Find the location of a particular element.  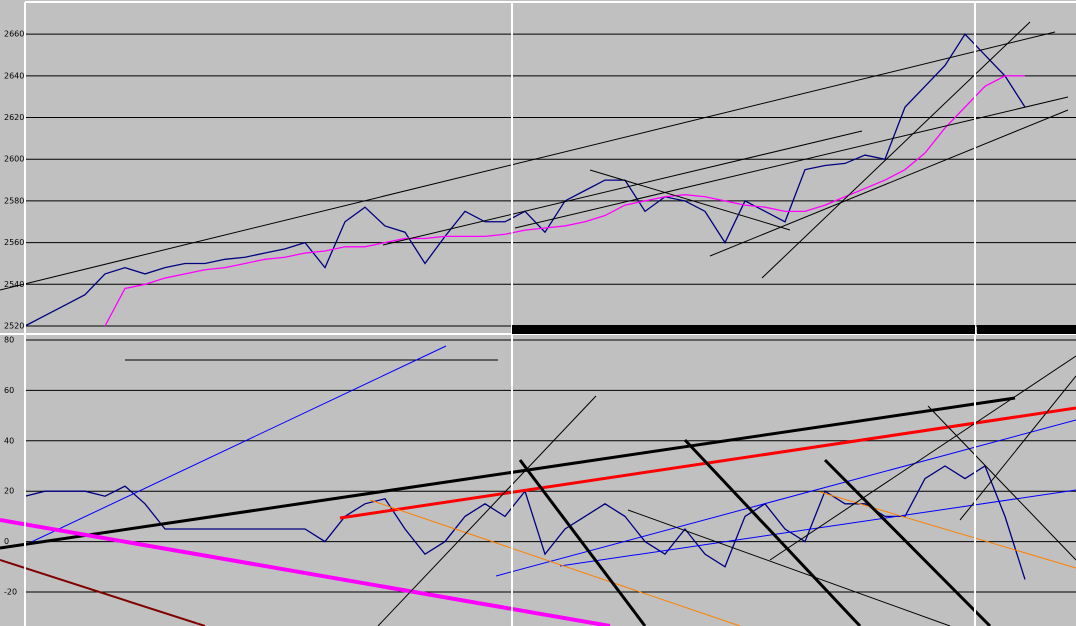

y-tick-label: 0 is located at coordinates (6, 541).